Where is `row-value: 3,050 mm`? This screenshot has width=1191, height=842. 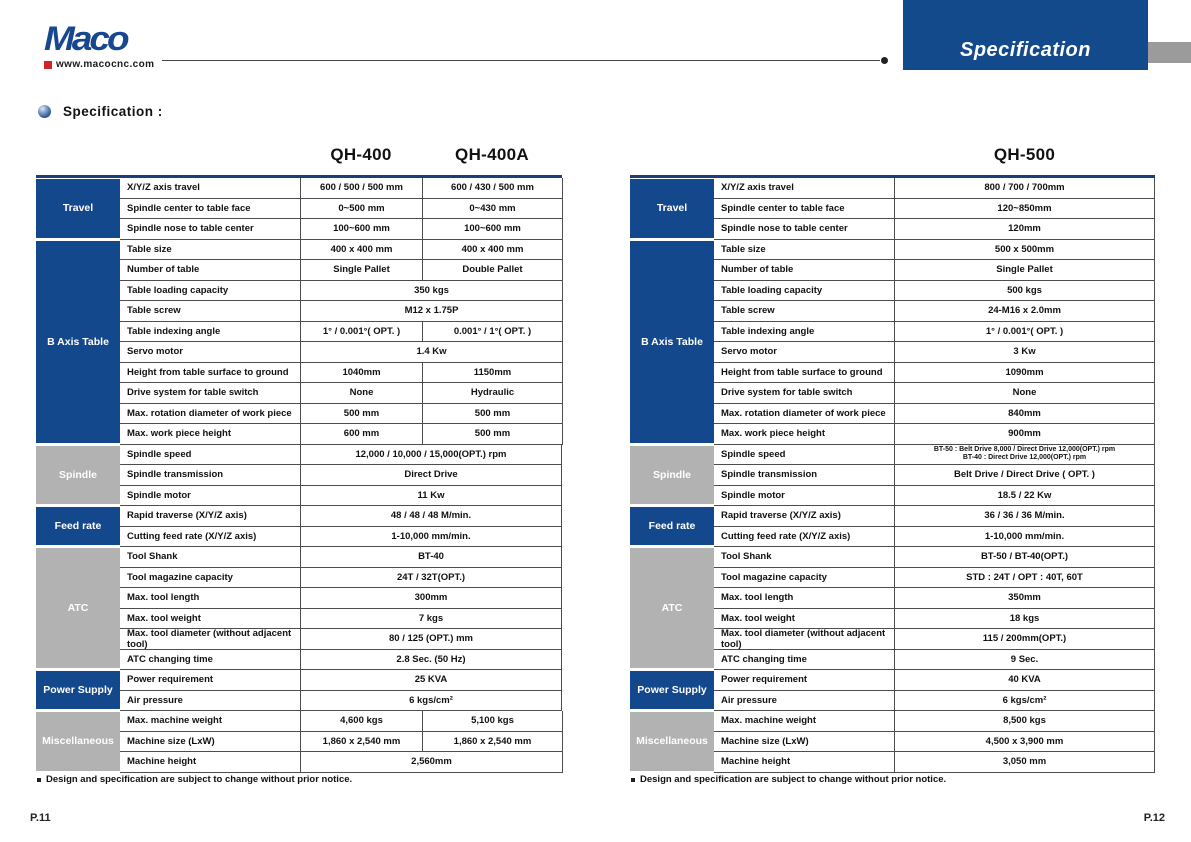
row-value: 3,050 mm is located at coordinates (1024, 762).